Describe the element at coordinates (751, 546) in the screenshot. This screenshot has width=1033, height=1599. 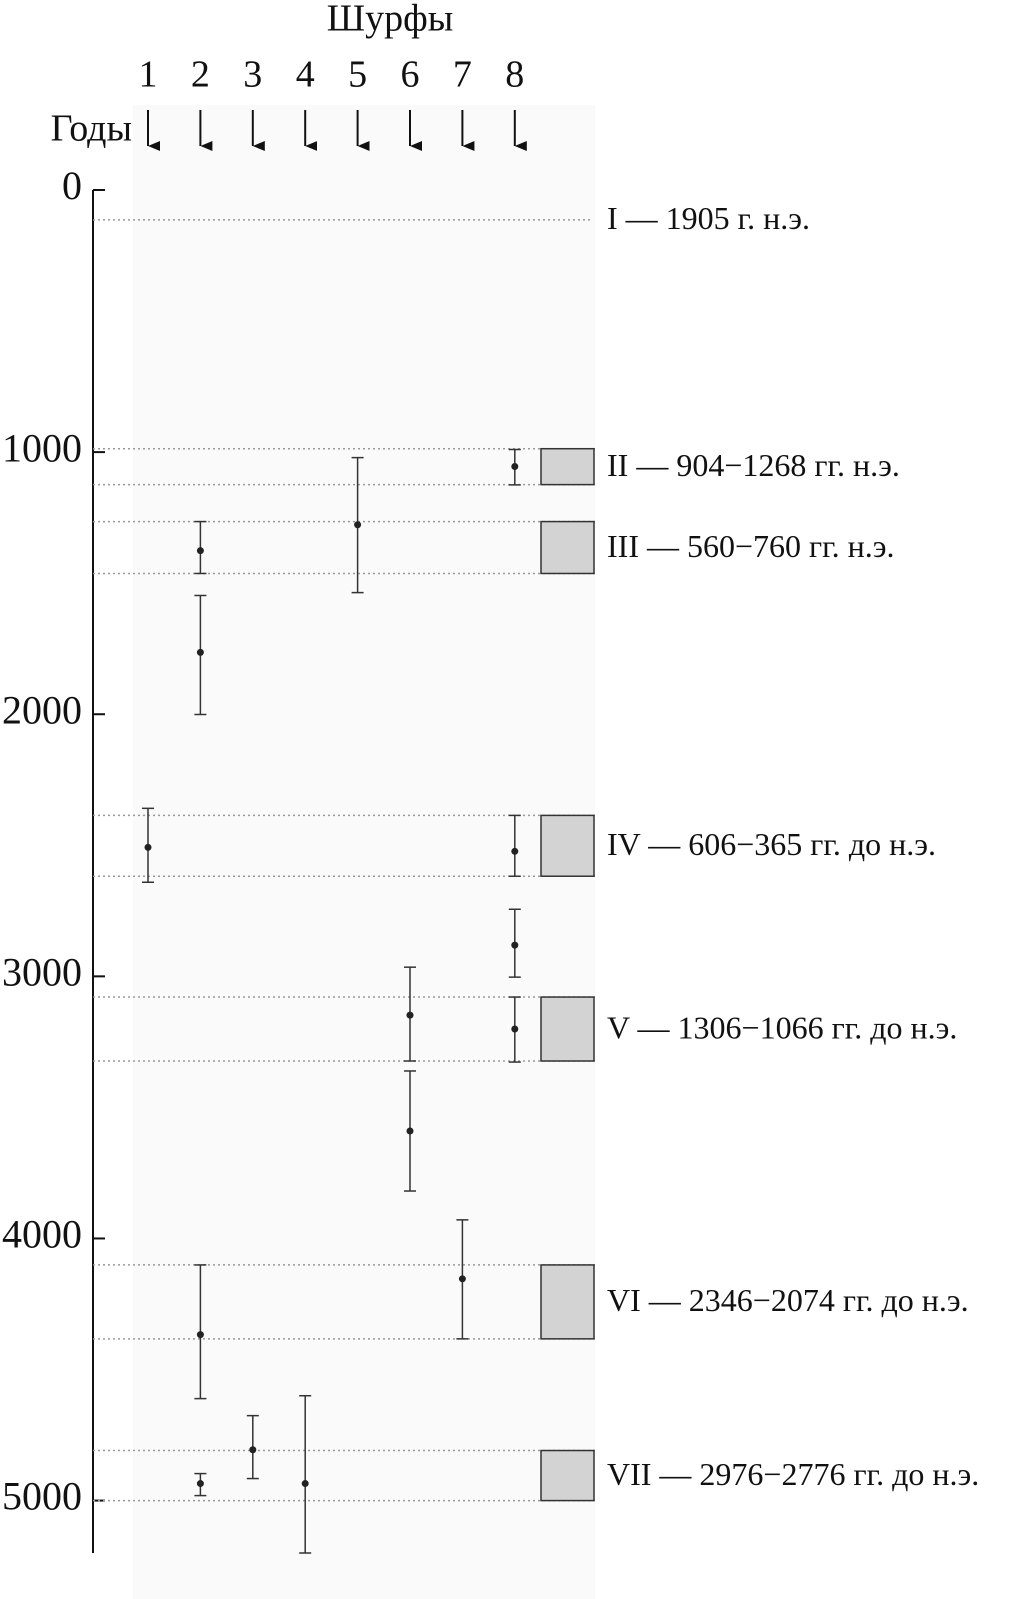
I see `period-label: III — 560−760 гг. н.э.` at that location.